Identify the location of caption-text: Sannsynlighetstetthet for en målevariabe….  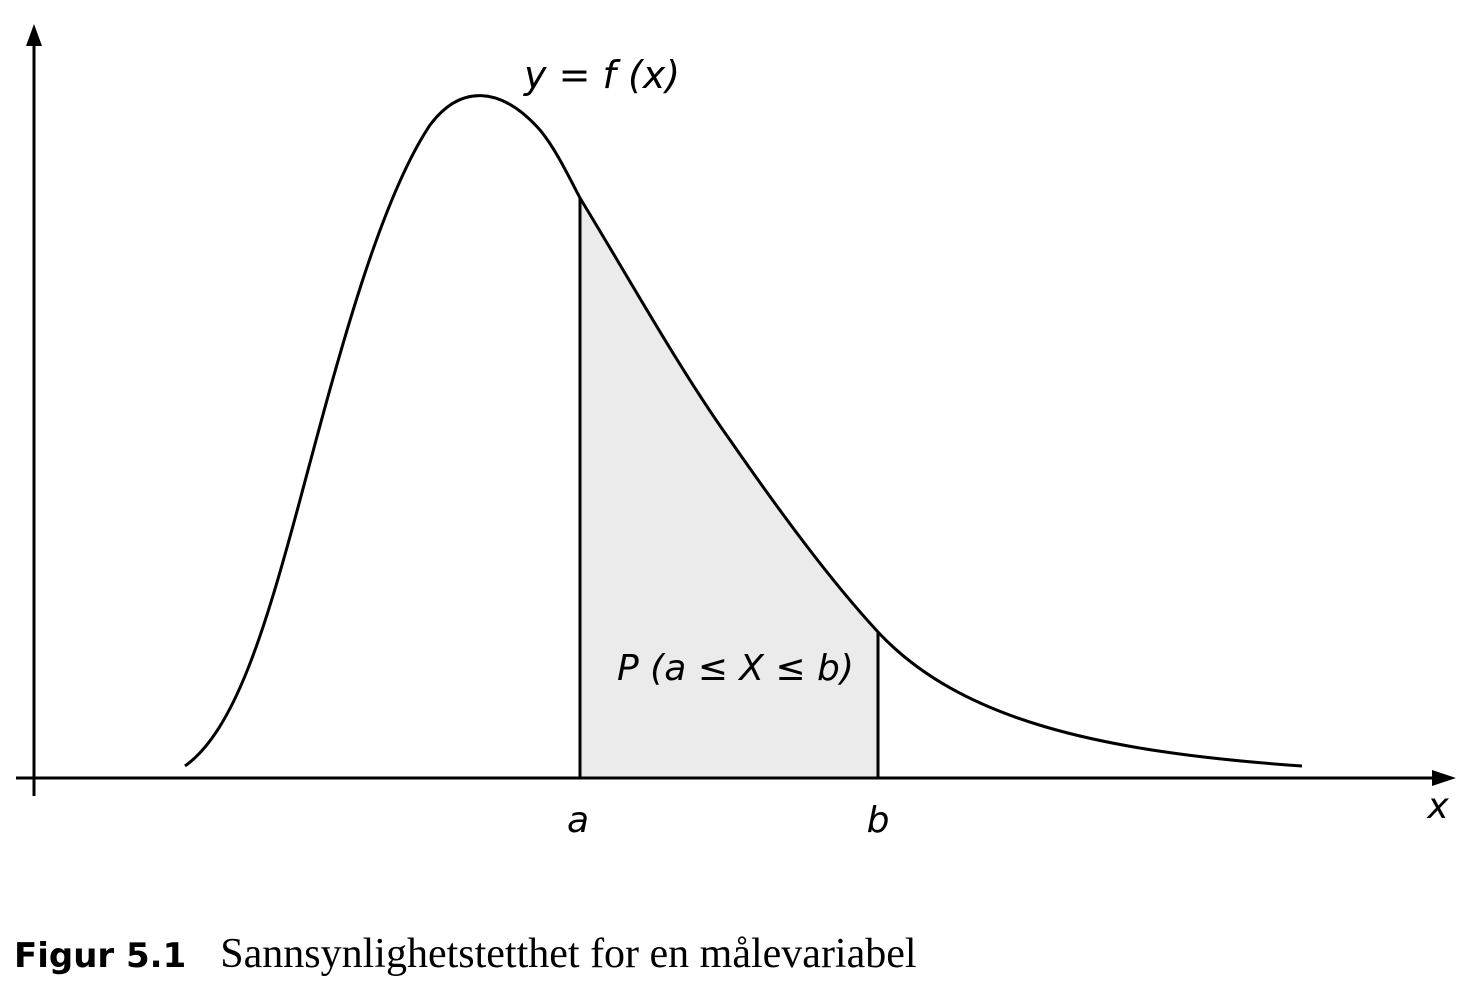
(568, 954).